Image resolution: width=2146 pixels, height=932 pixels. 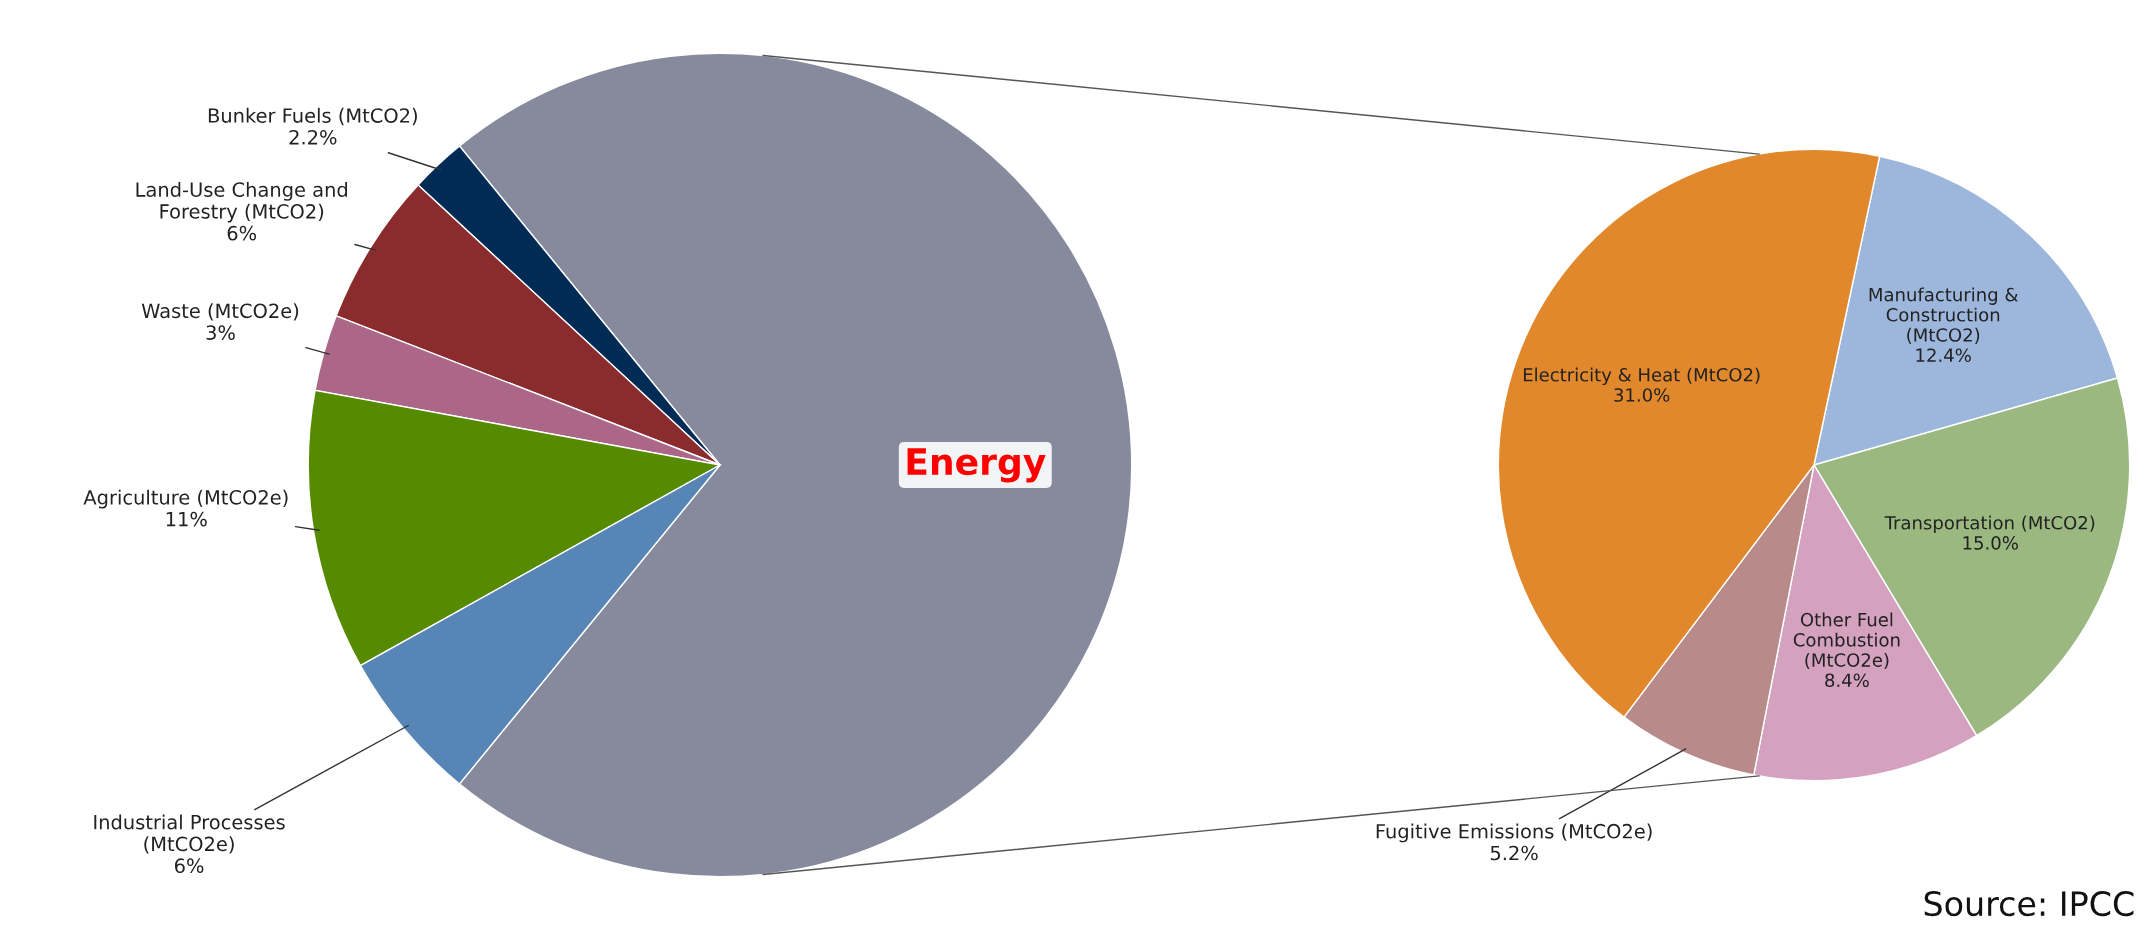 I want to click on slice-label: Transportation (MtCO2), so click(x=1989, y=524).